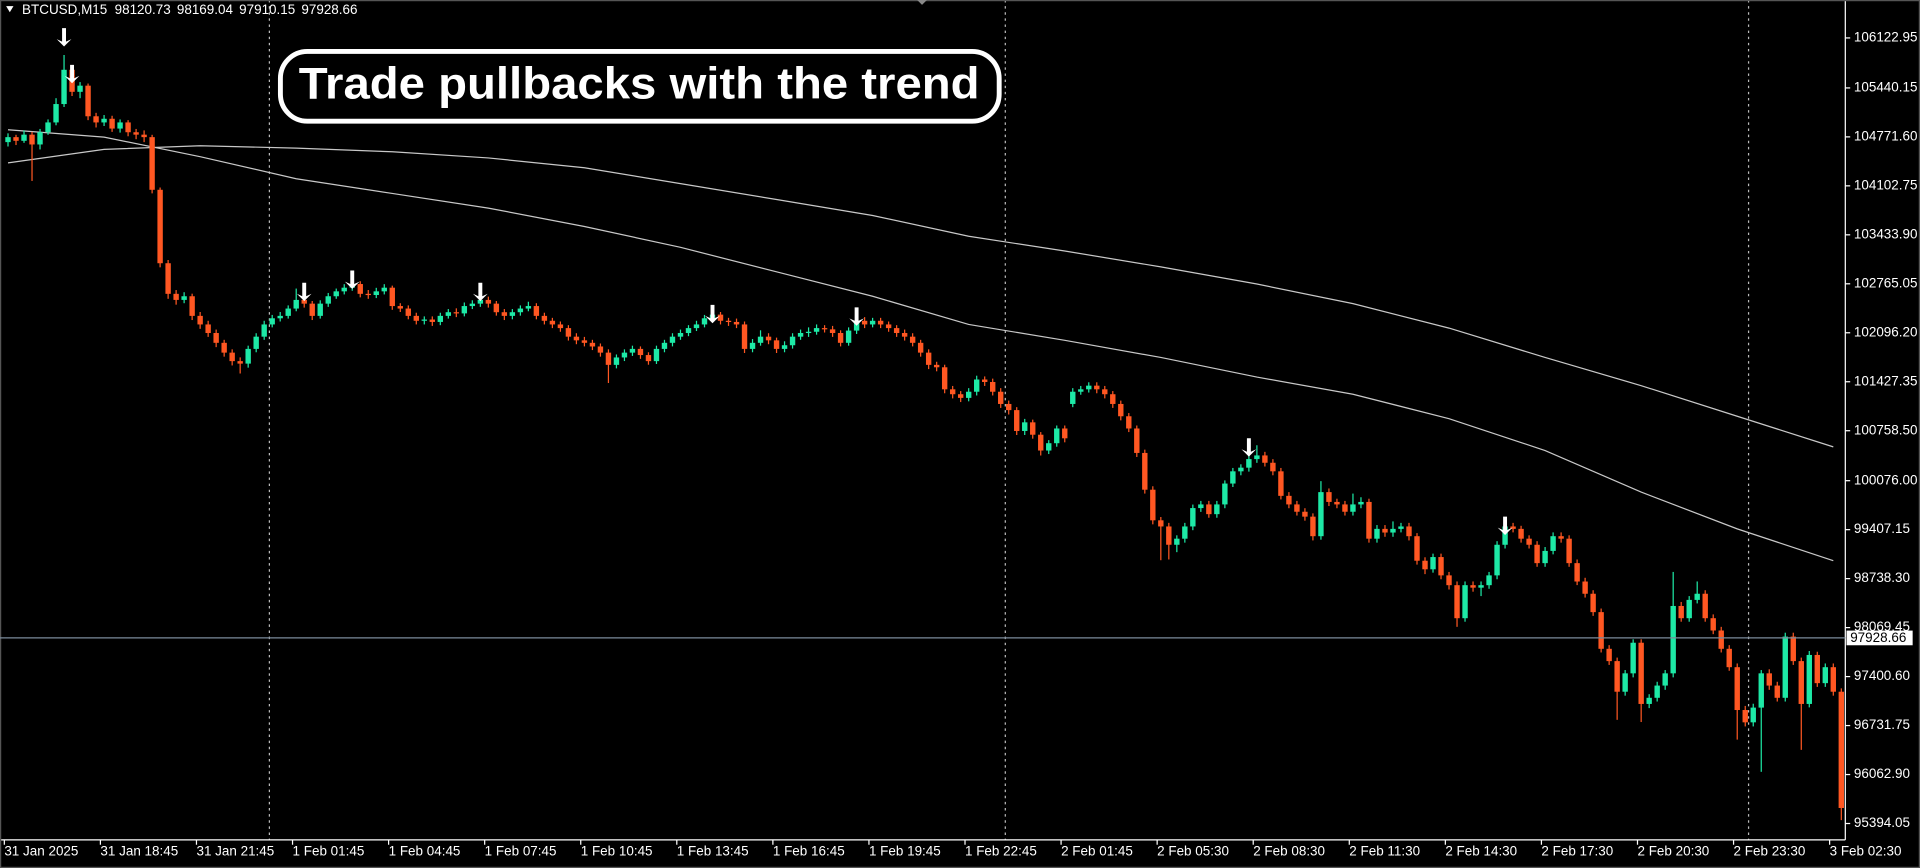  I want to click on x-tick-label: 2 Feb 11:30, so click(1384, 851).